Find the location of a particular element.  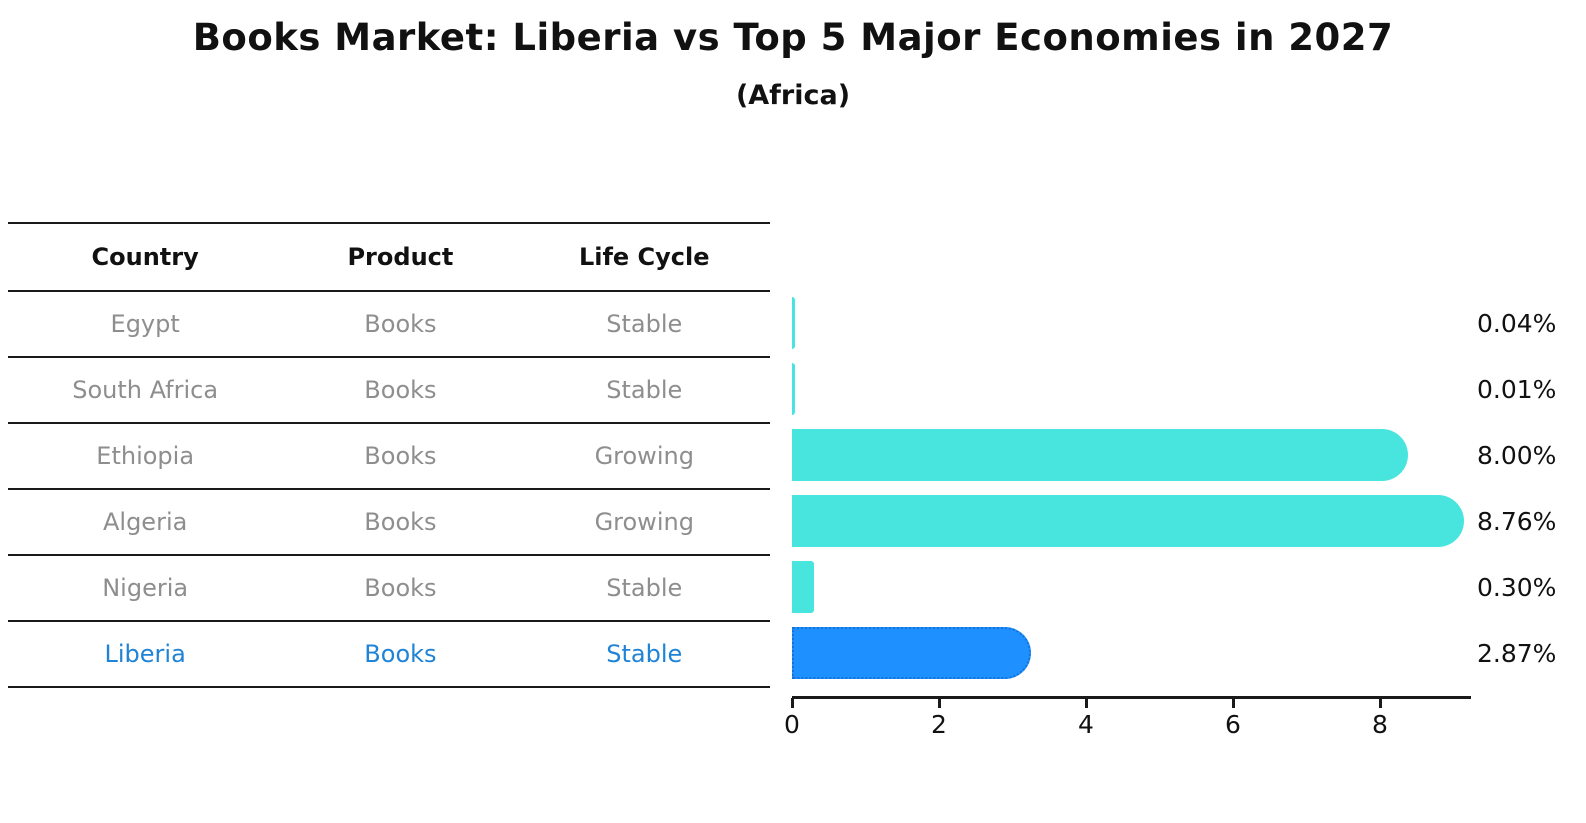

x-axis-tick-label: 4 is located at coordinates (1086, 724).